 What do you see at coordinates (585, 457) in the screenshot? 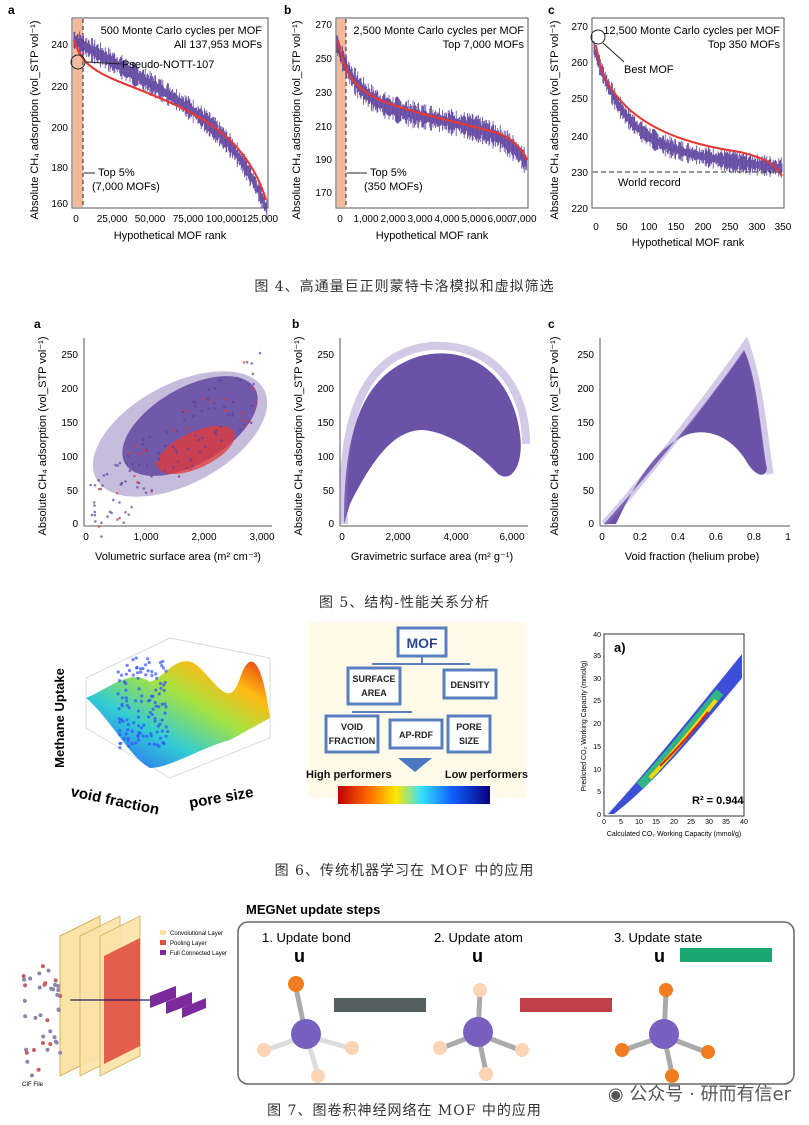
I see `svg-text: 100` at bounding box center [585, 457].